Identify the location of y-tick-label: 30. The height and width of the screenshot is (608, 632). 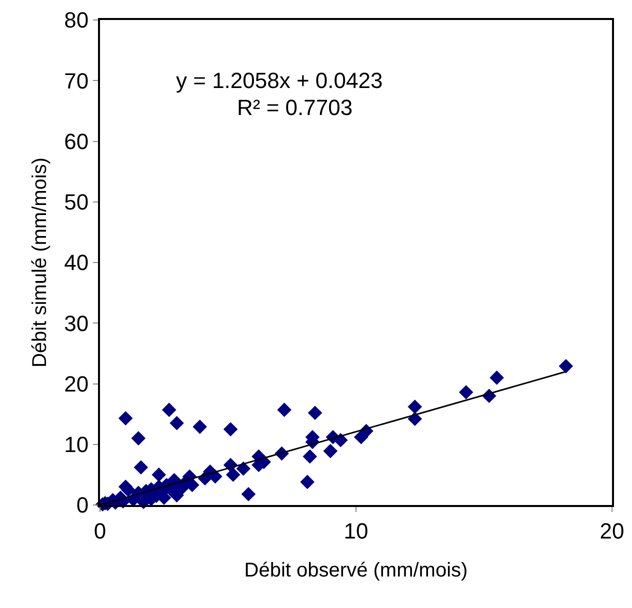
(76, 323).